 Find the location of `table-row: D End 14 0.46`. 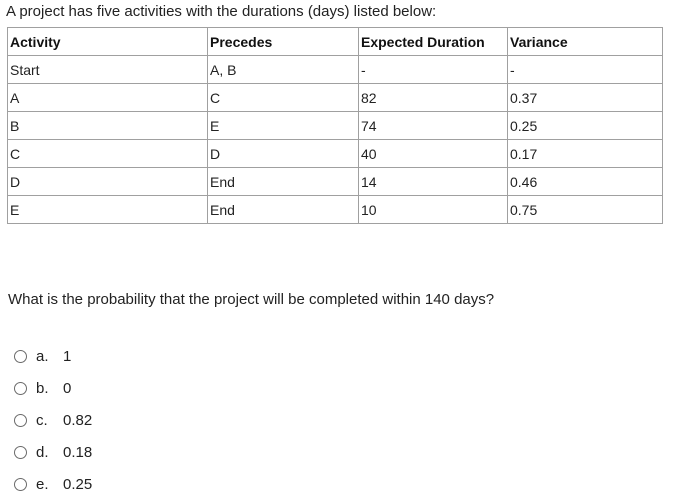

table-row: D End 14 0.46 is located at coordinates (335, 181).